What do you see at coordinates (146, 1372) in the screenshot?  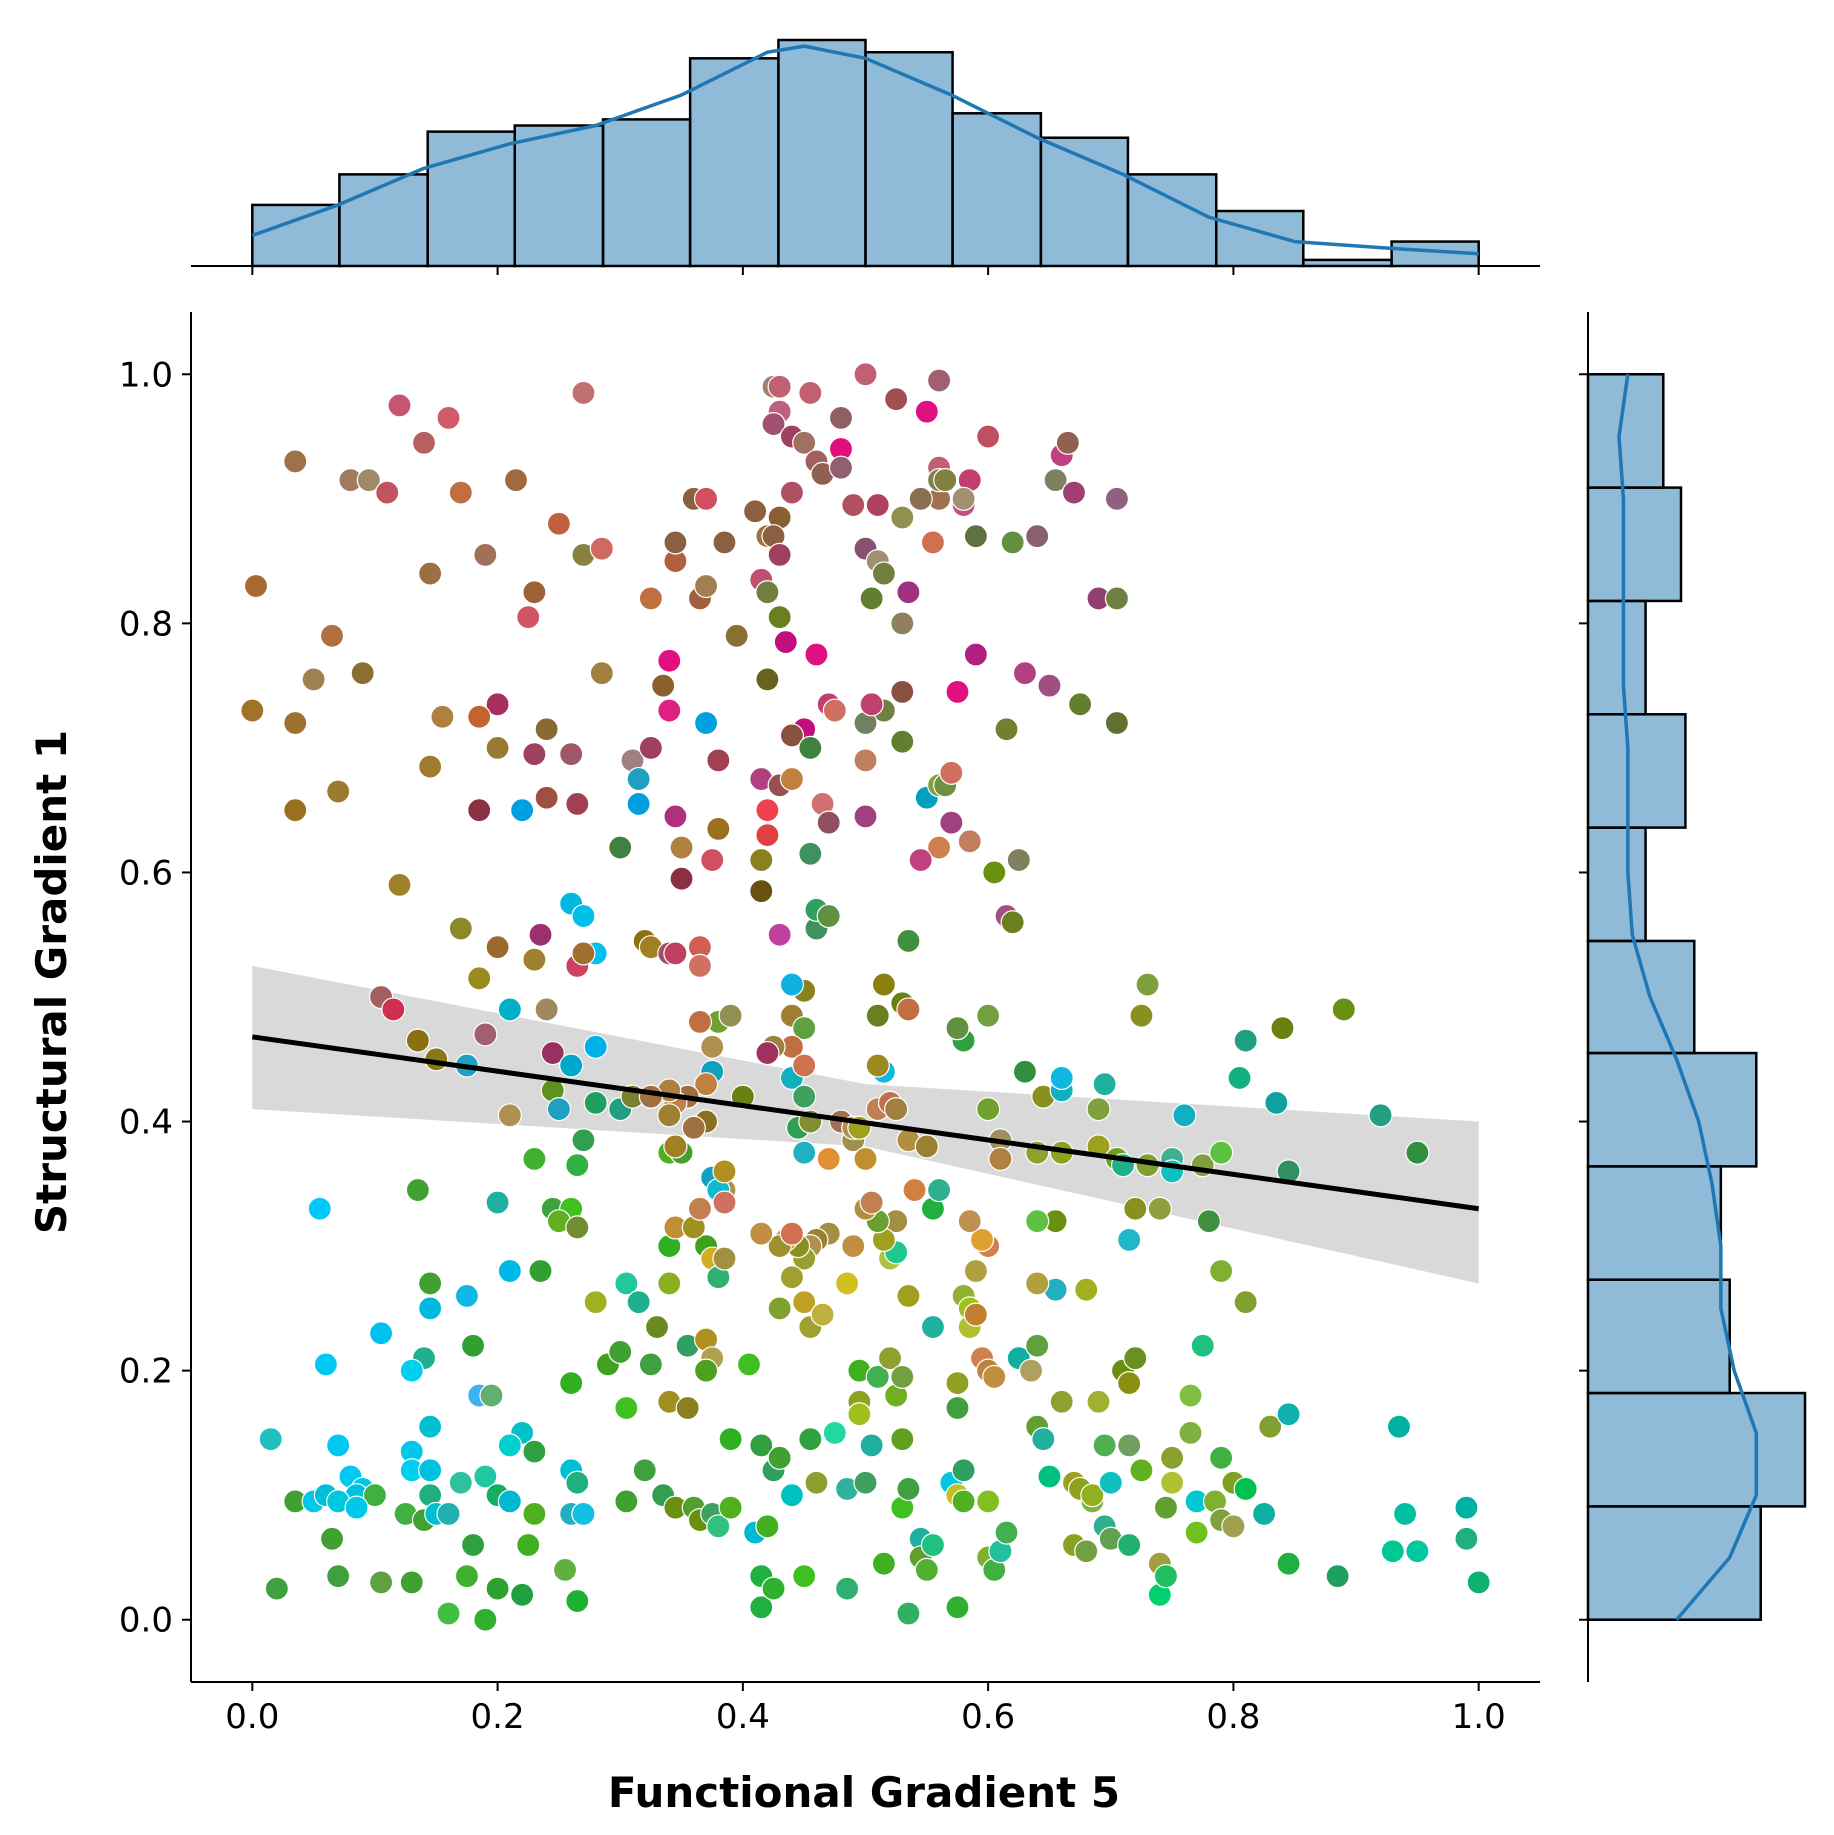 I see `y-tick-label: 0.2` at bounding box center [146, 1372].